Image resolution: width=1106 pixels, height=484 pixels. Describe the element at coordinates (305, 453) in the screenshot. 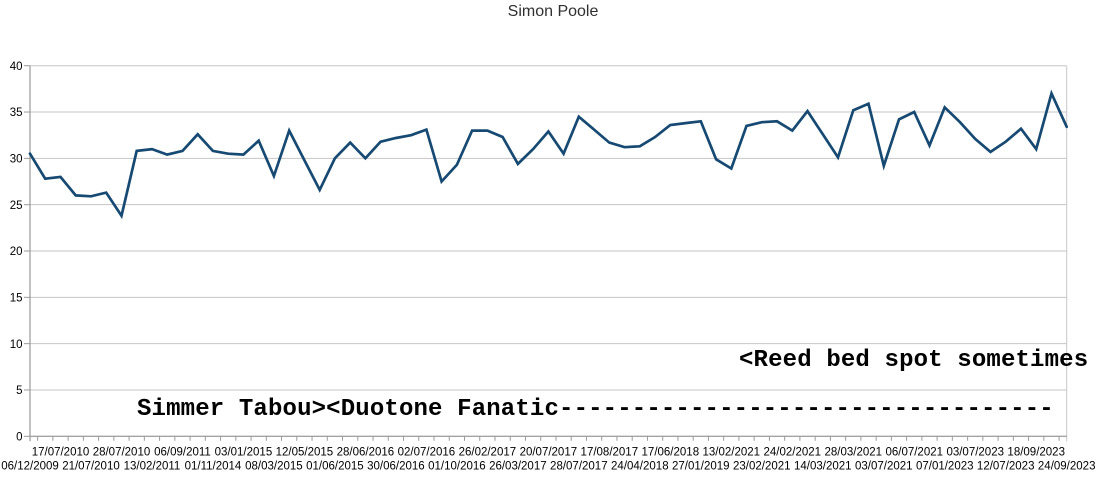

I see `x-tick-label: 12/05/2015` at that location.